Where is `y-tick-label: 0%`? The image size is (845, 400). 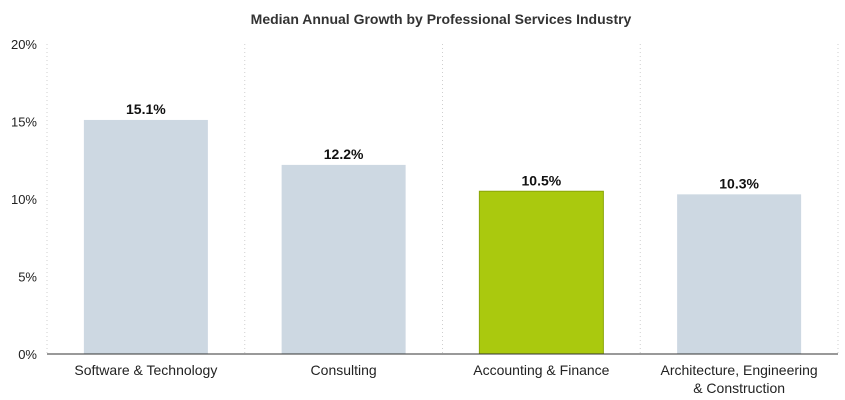 y-tick-label: 0% is located at coordinates (27, 354).